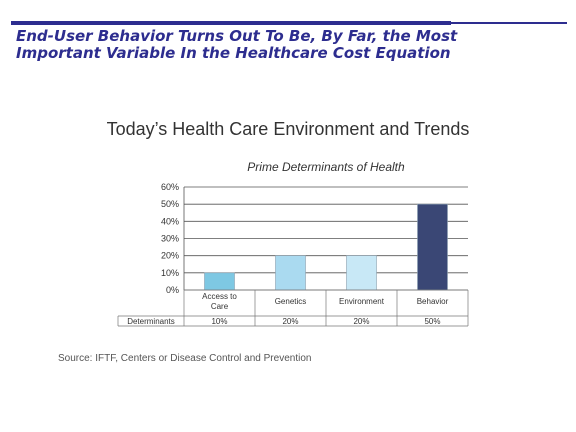  Describe the element at coordinates (219, 321) in the screenshot. I see `table-cell: 10%` at that location.